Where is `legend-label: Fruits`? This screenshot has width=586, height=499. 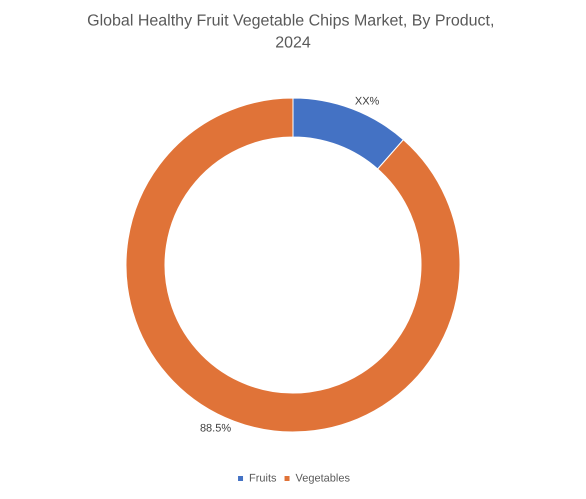
legend-label: Fruits is located at coordinates (263, 478).